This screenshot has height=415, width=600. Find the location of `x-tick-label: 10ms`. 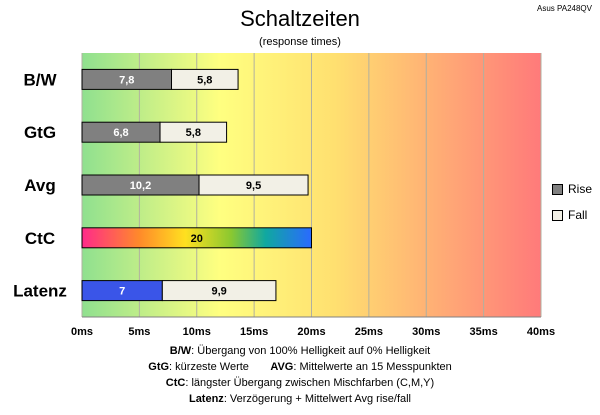

x-tick-label: 10ms is located at coordinates (197, 332).